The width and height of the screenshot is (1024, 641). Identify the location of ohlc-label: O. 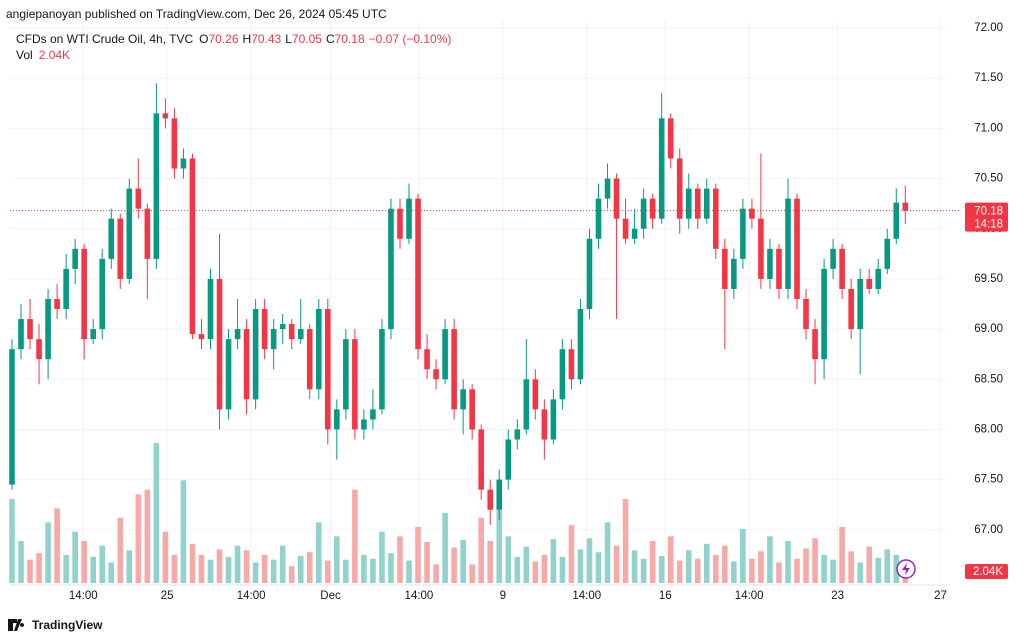
(203, 39).